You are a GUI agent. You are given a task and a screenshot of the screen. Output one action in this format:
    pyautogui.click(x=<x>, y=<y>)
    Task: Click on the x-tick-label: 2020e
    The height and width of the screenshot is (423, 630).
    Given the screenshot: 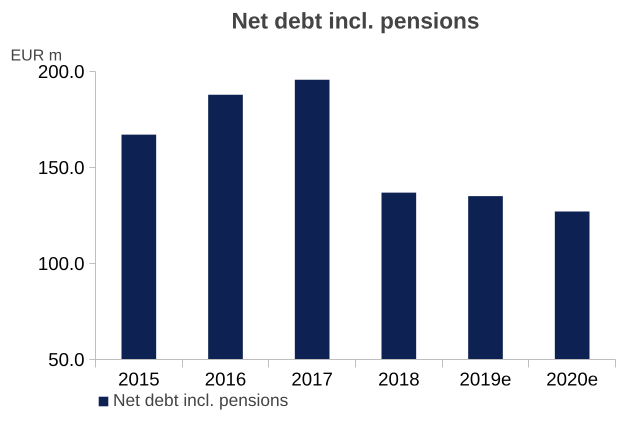 What is the action you would take?
    pyautogui.click(x=572, y=379)
    